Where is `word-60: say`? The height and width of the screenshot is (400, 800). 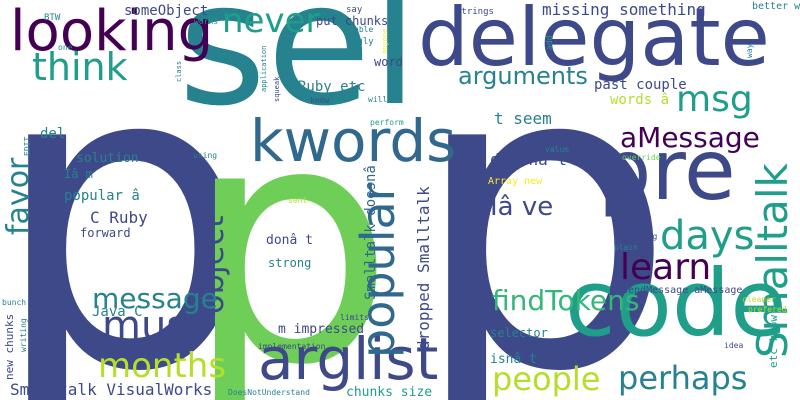 word-60: say is located at coordinates (354, 10).